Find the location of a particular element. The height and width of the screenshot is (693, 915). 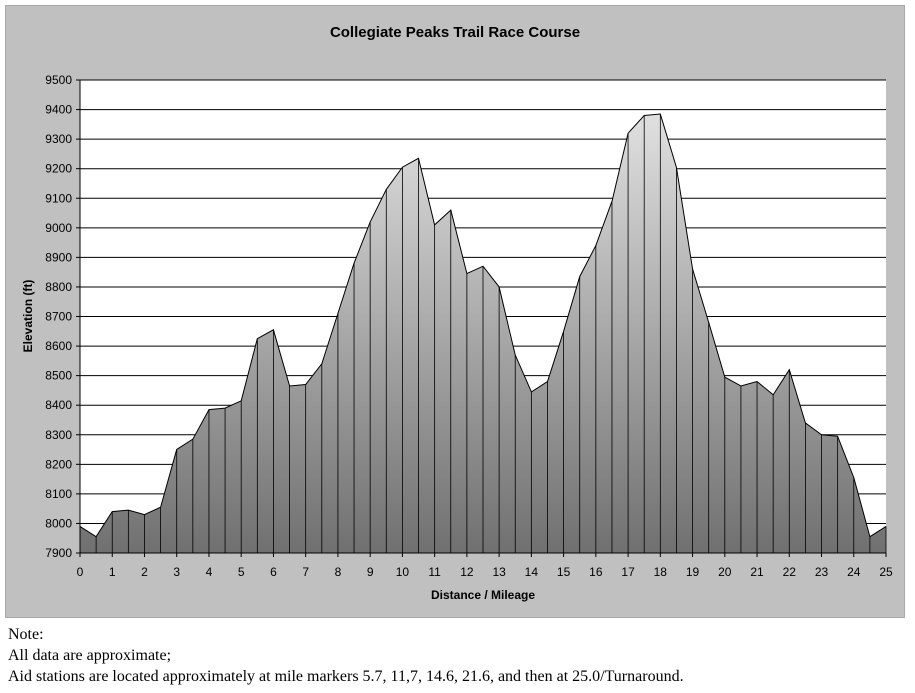

note-approximate: All data are approximate; is located at coordinates (90, 655).